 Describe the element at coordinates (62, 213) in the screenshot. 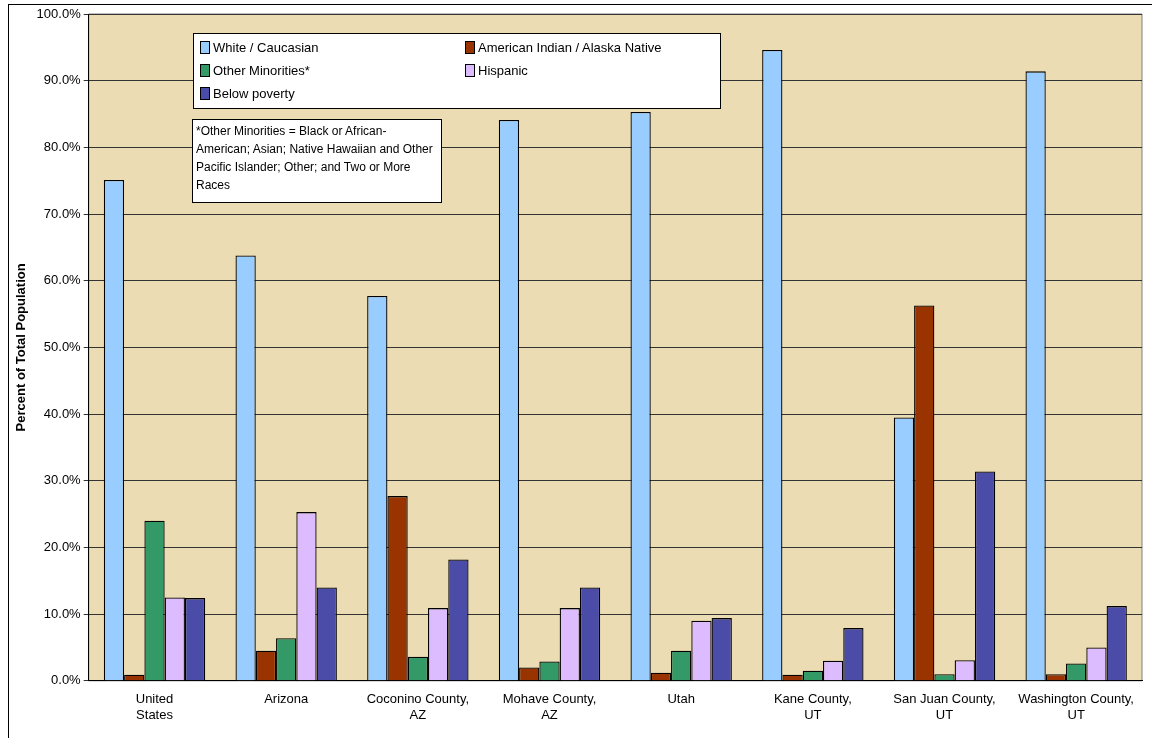

I see `y-tick-label: 70.0%` at that location.